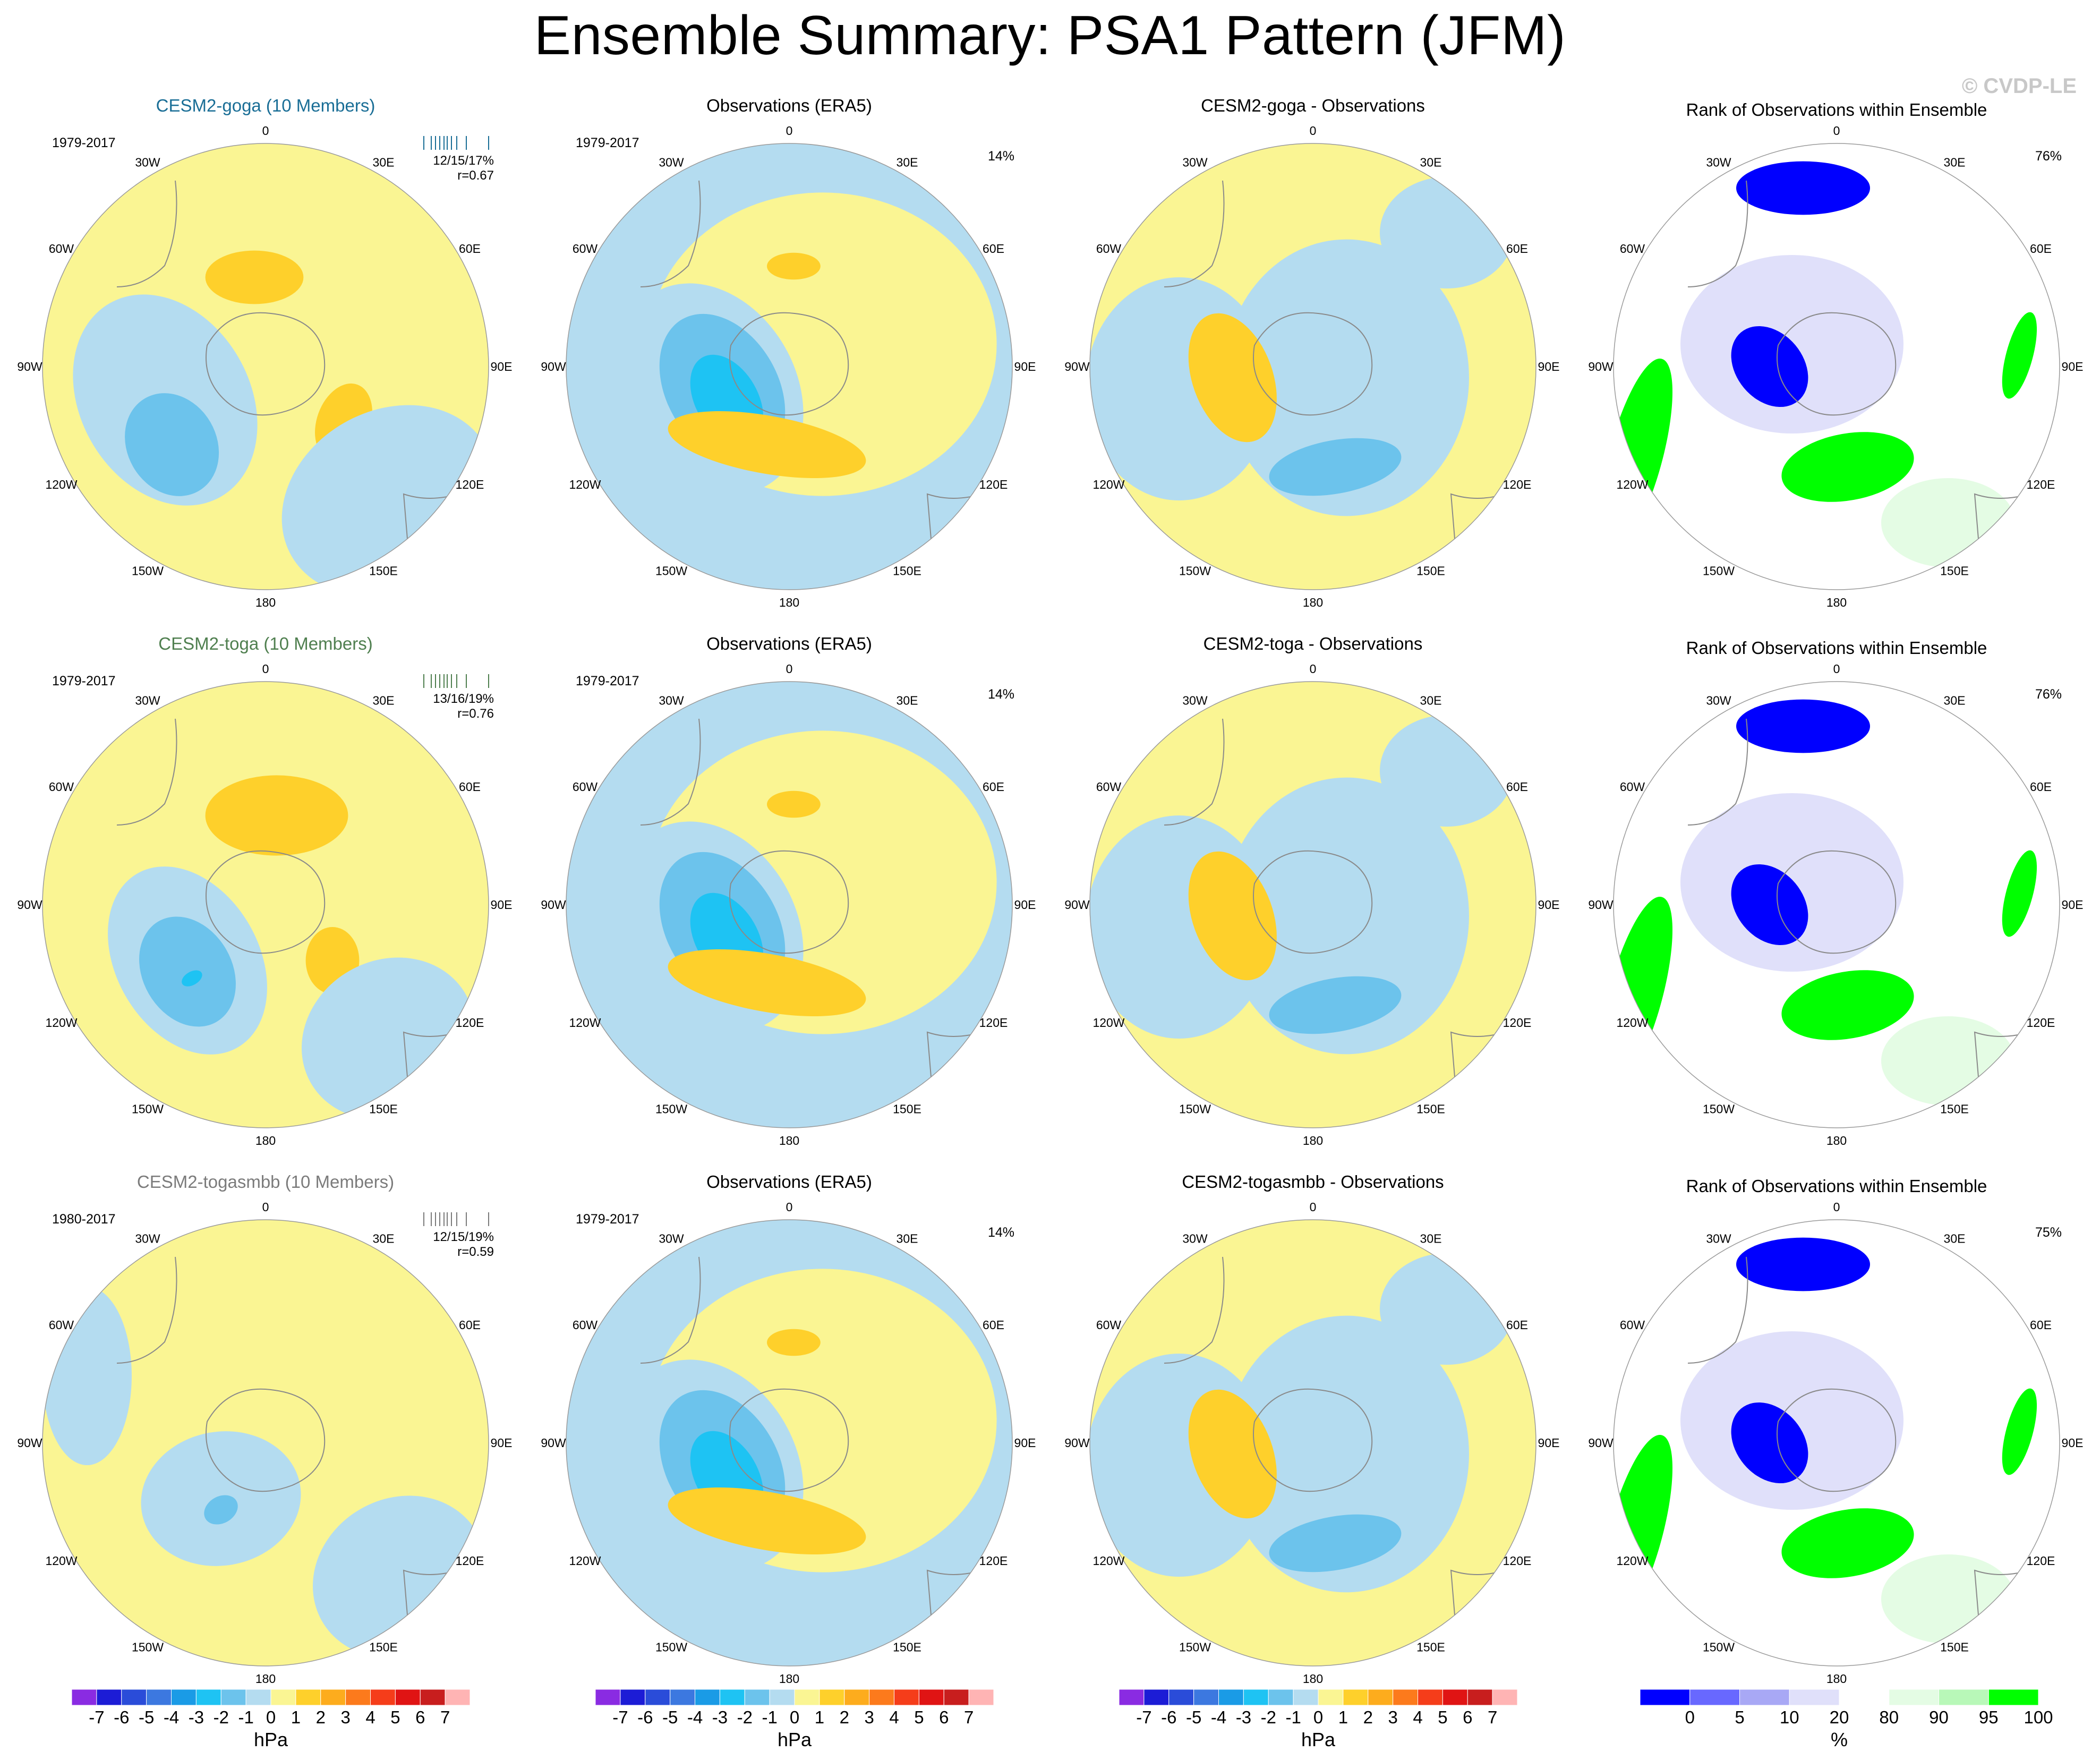  Describe the element at coordinates (2038, 1717) in the screenshot. I see `colorbar-tick-label: 100` at that location.